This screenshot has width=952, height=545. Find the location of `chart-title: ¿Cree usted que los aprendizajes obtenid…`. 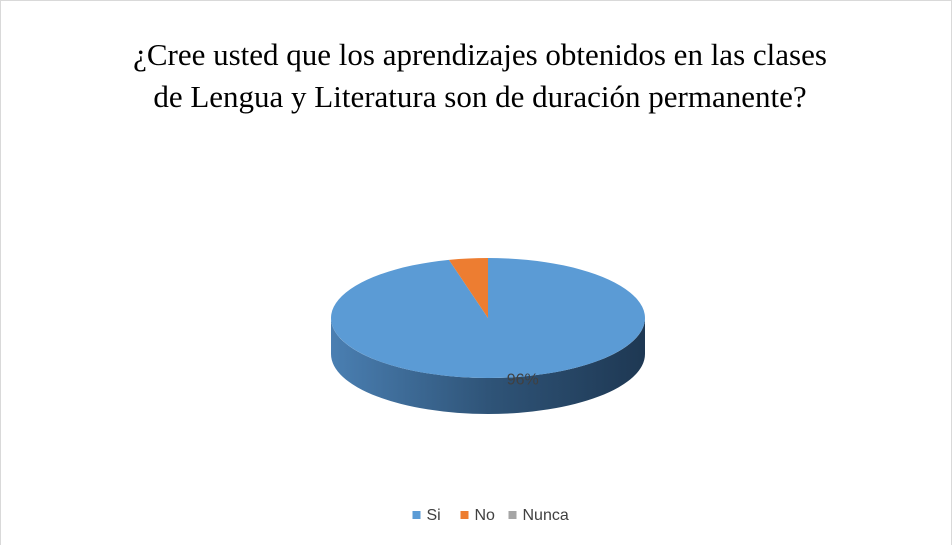

chart-title: ¿Cree usted que los aprendizajes obtenid… is located at coordinates (480, 75).